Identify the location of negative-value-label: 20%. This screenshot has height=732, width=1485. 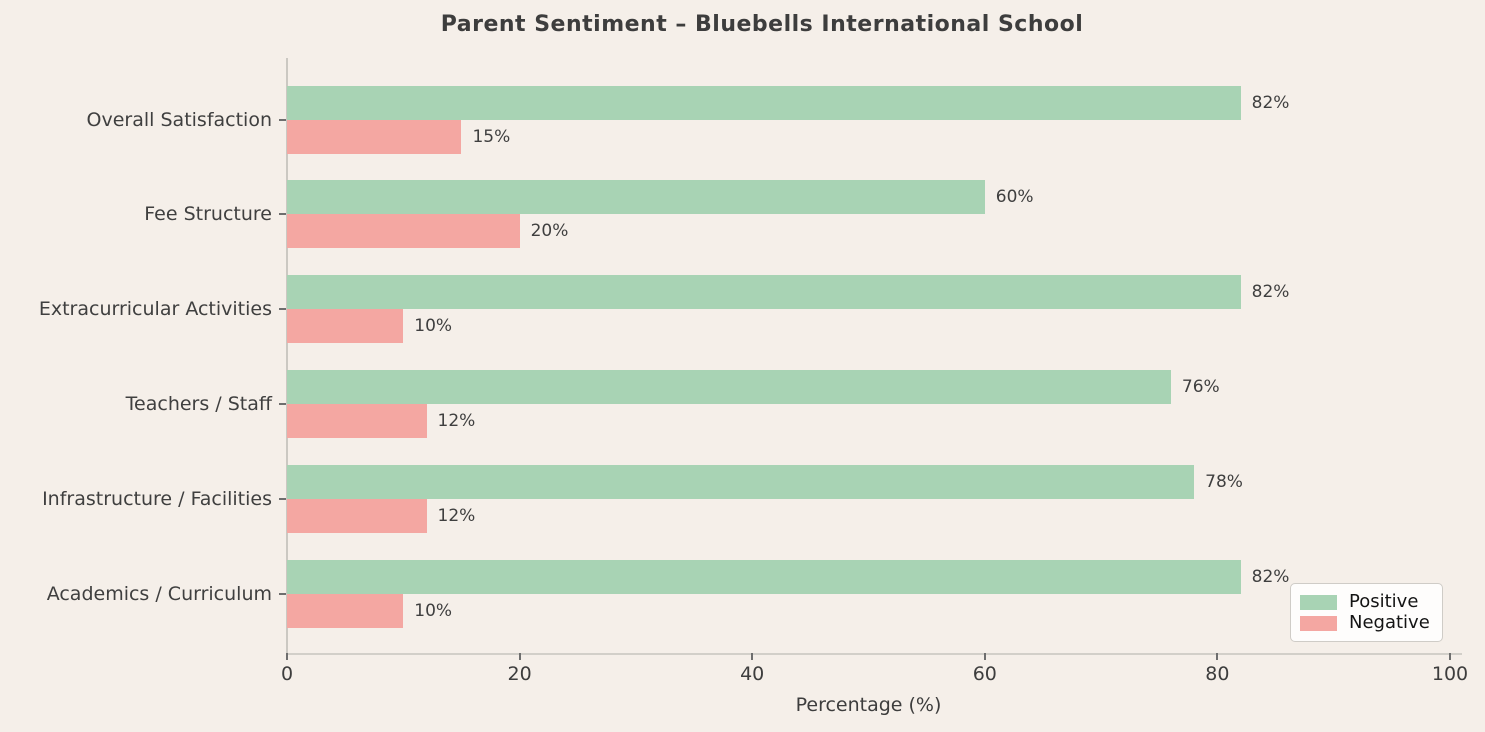
(549, 231).